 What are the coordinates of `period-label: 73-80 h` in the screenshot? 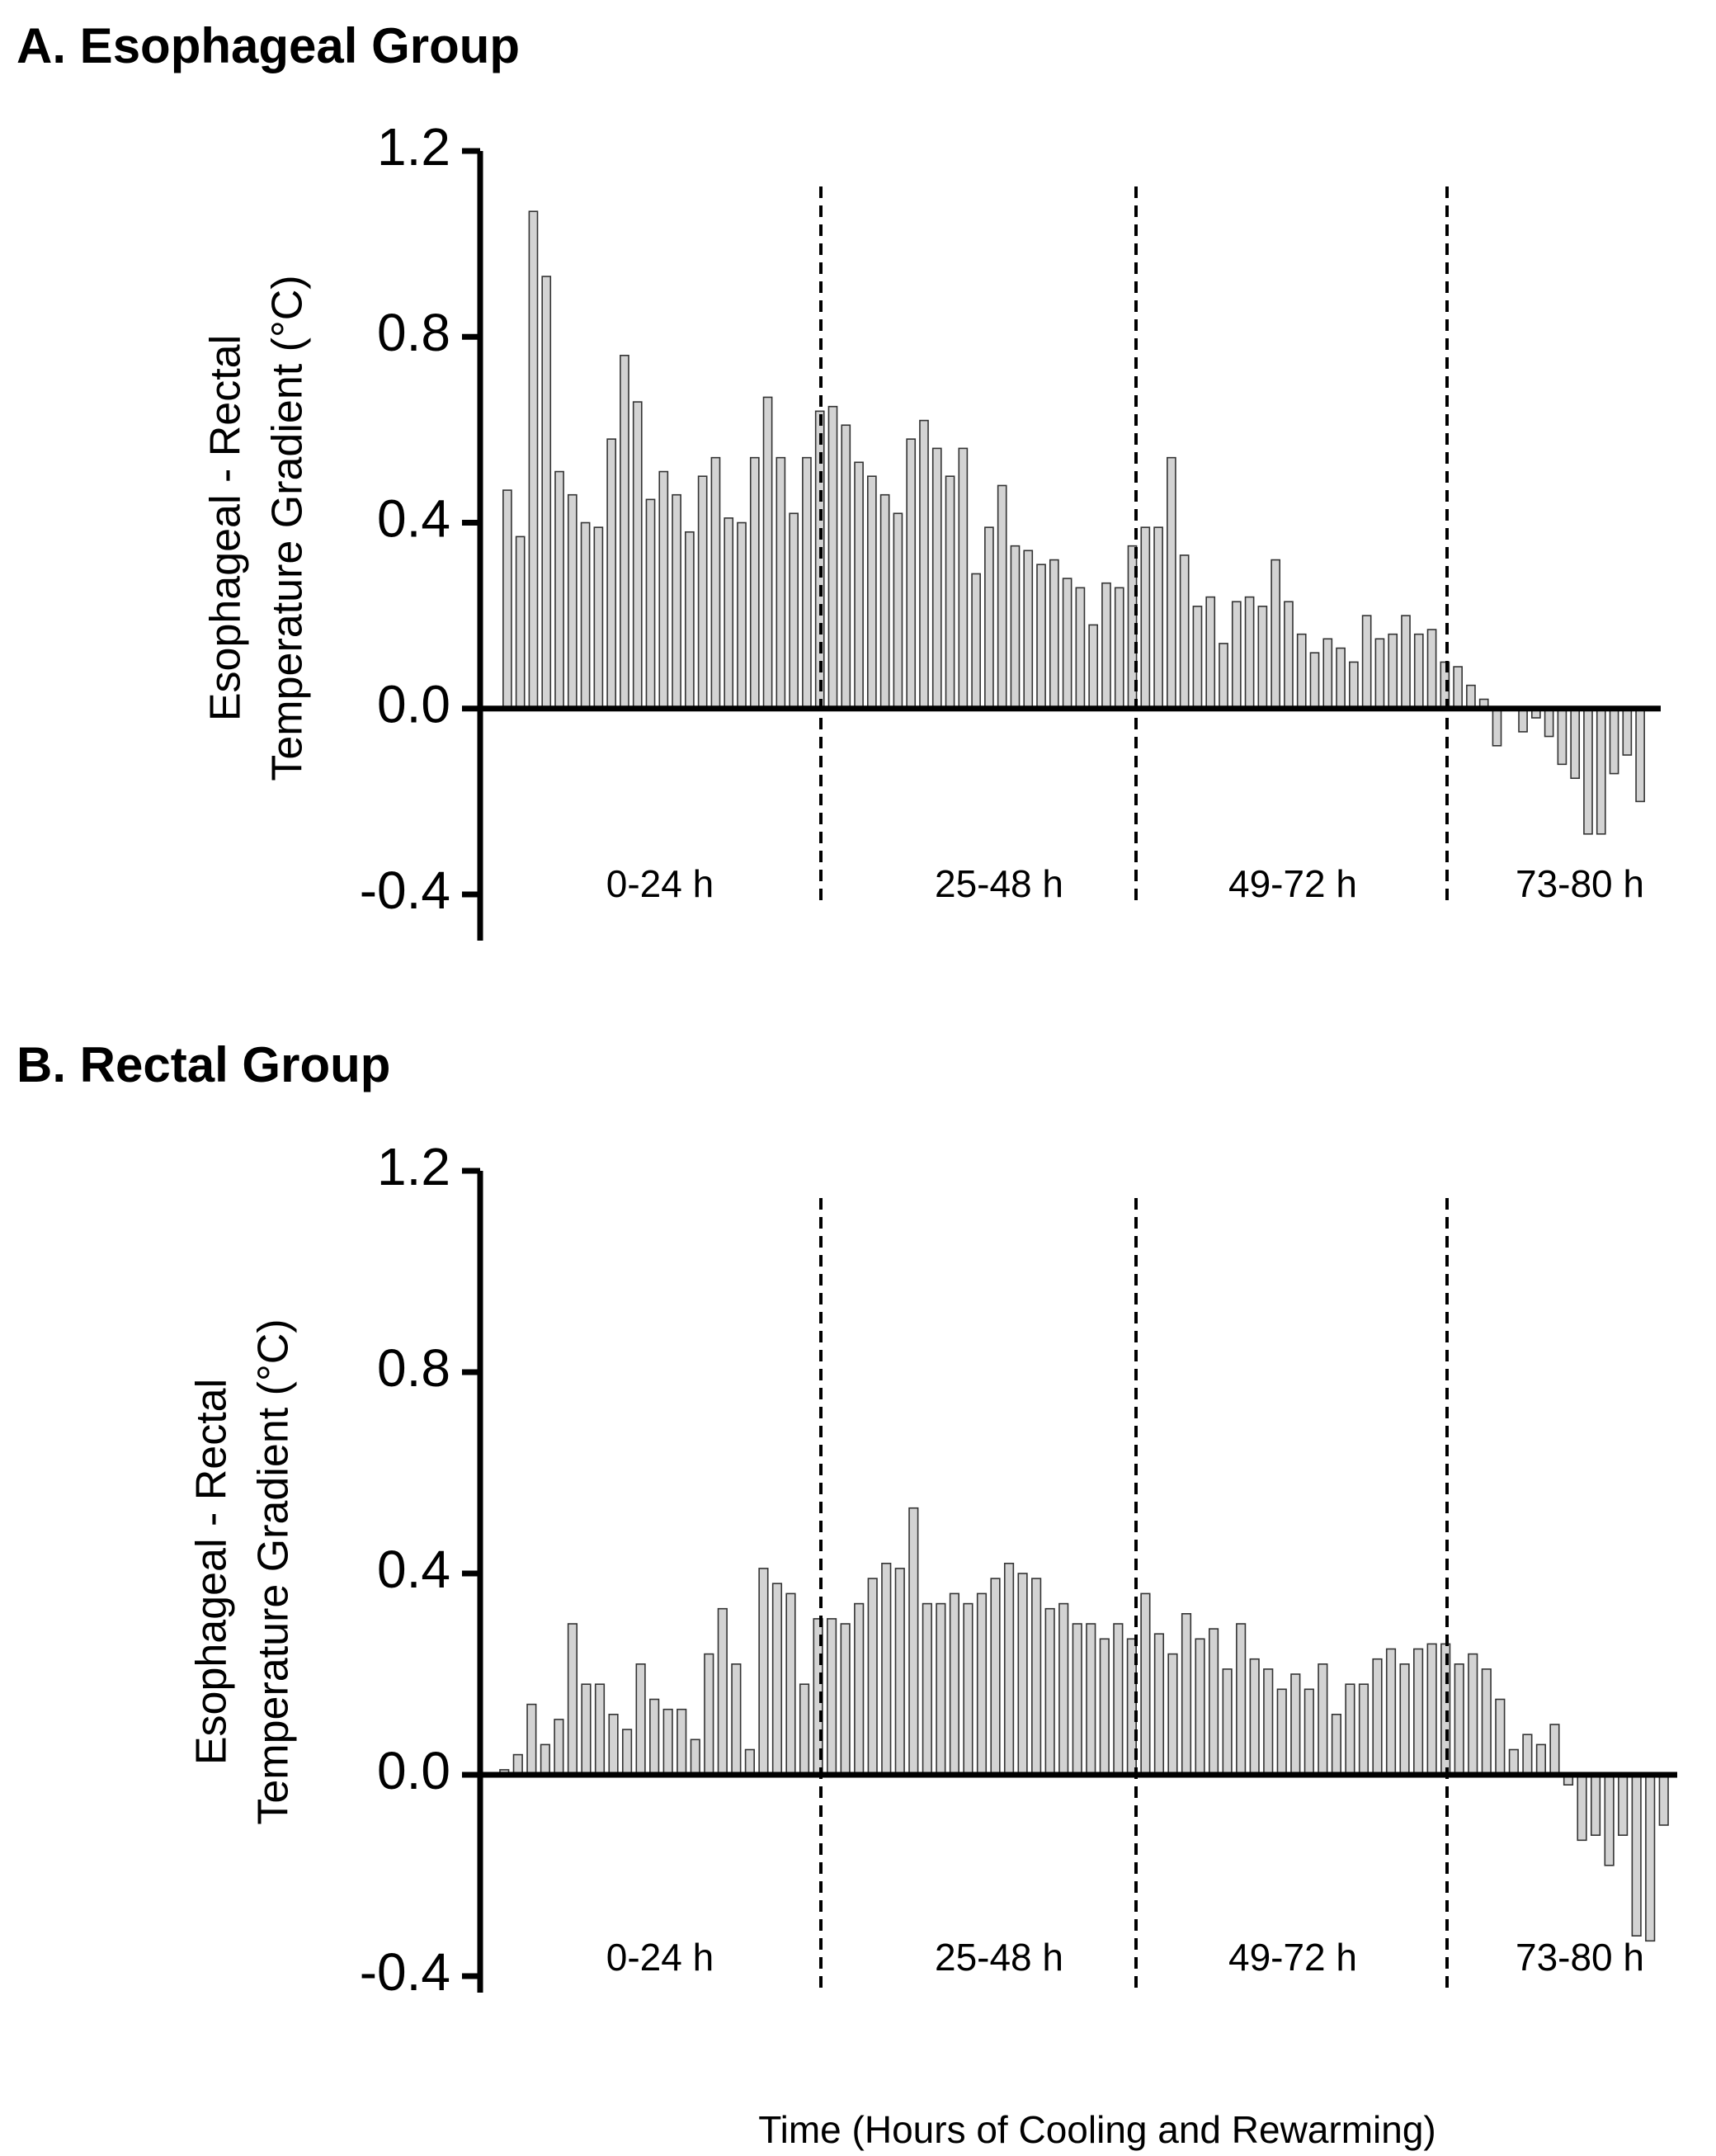 It's located at (1580, 1957).